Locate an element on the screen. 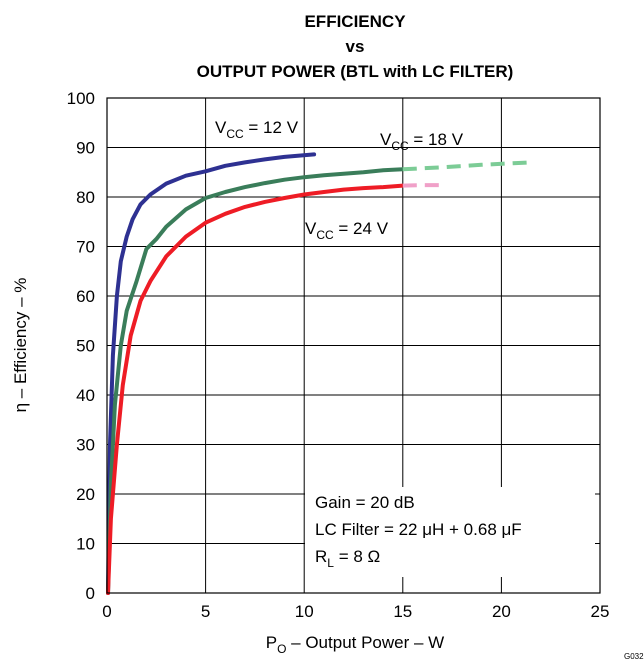 This screenshot has width=644, height=663. y-tick-labels: 0 10 20 30 40 50 60 70 80 90 100 is located at coordinates (81, 346).